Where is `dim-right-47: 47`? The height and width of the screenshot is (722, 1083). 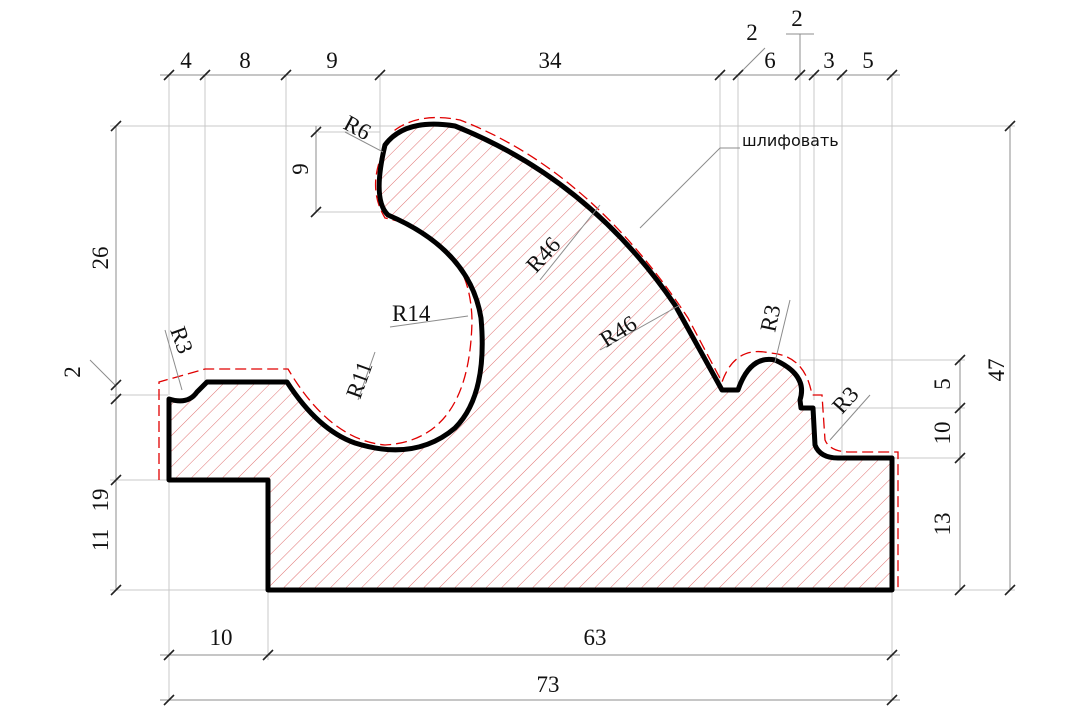 dim-right-47: 47 is located at coordinates (996, 370).